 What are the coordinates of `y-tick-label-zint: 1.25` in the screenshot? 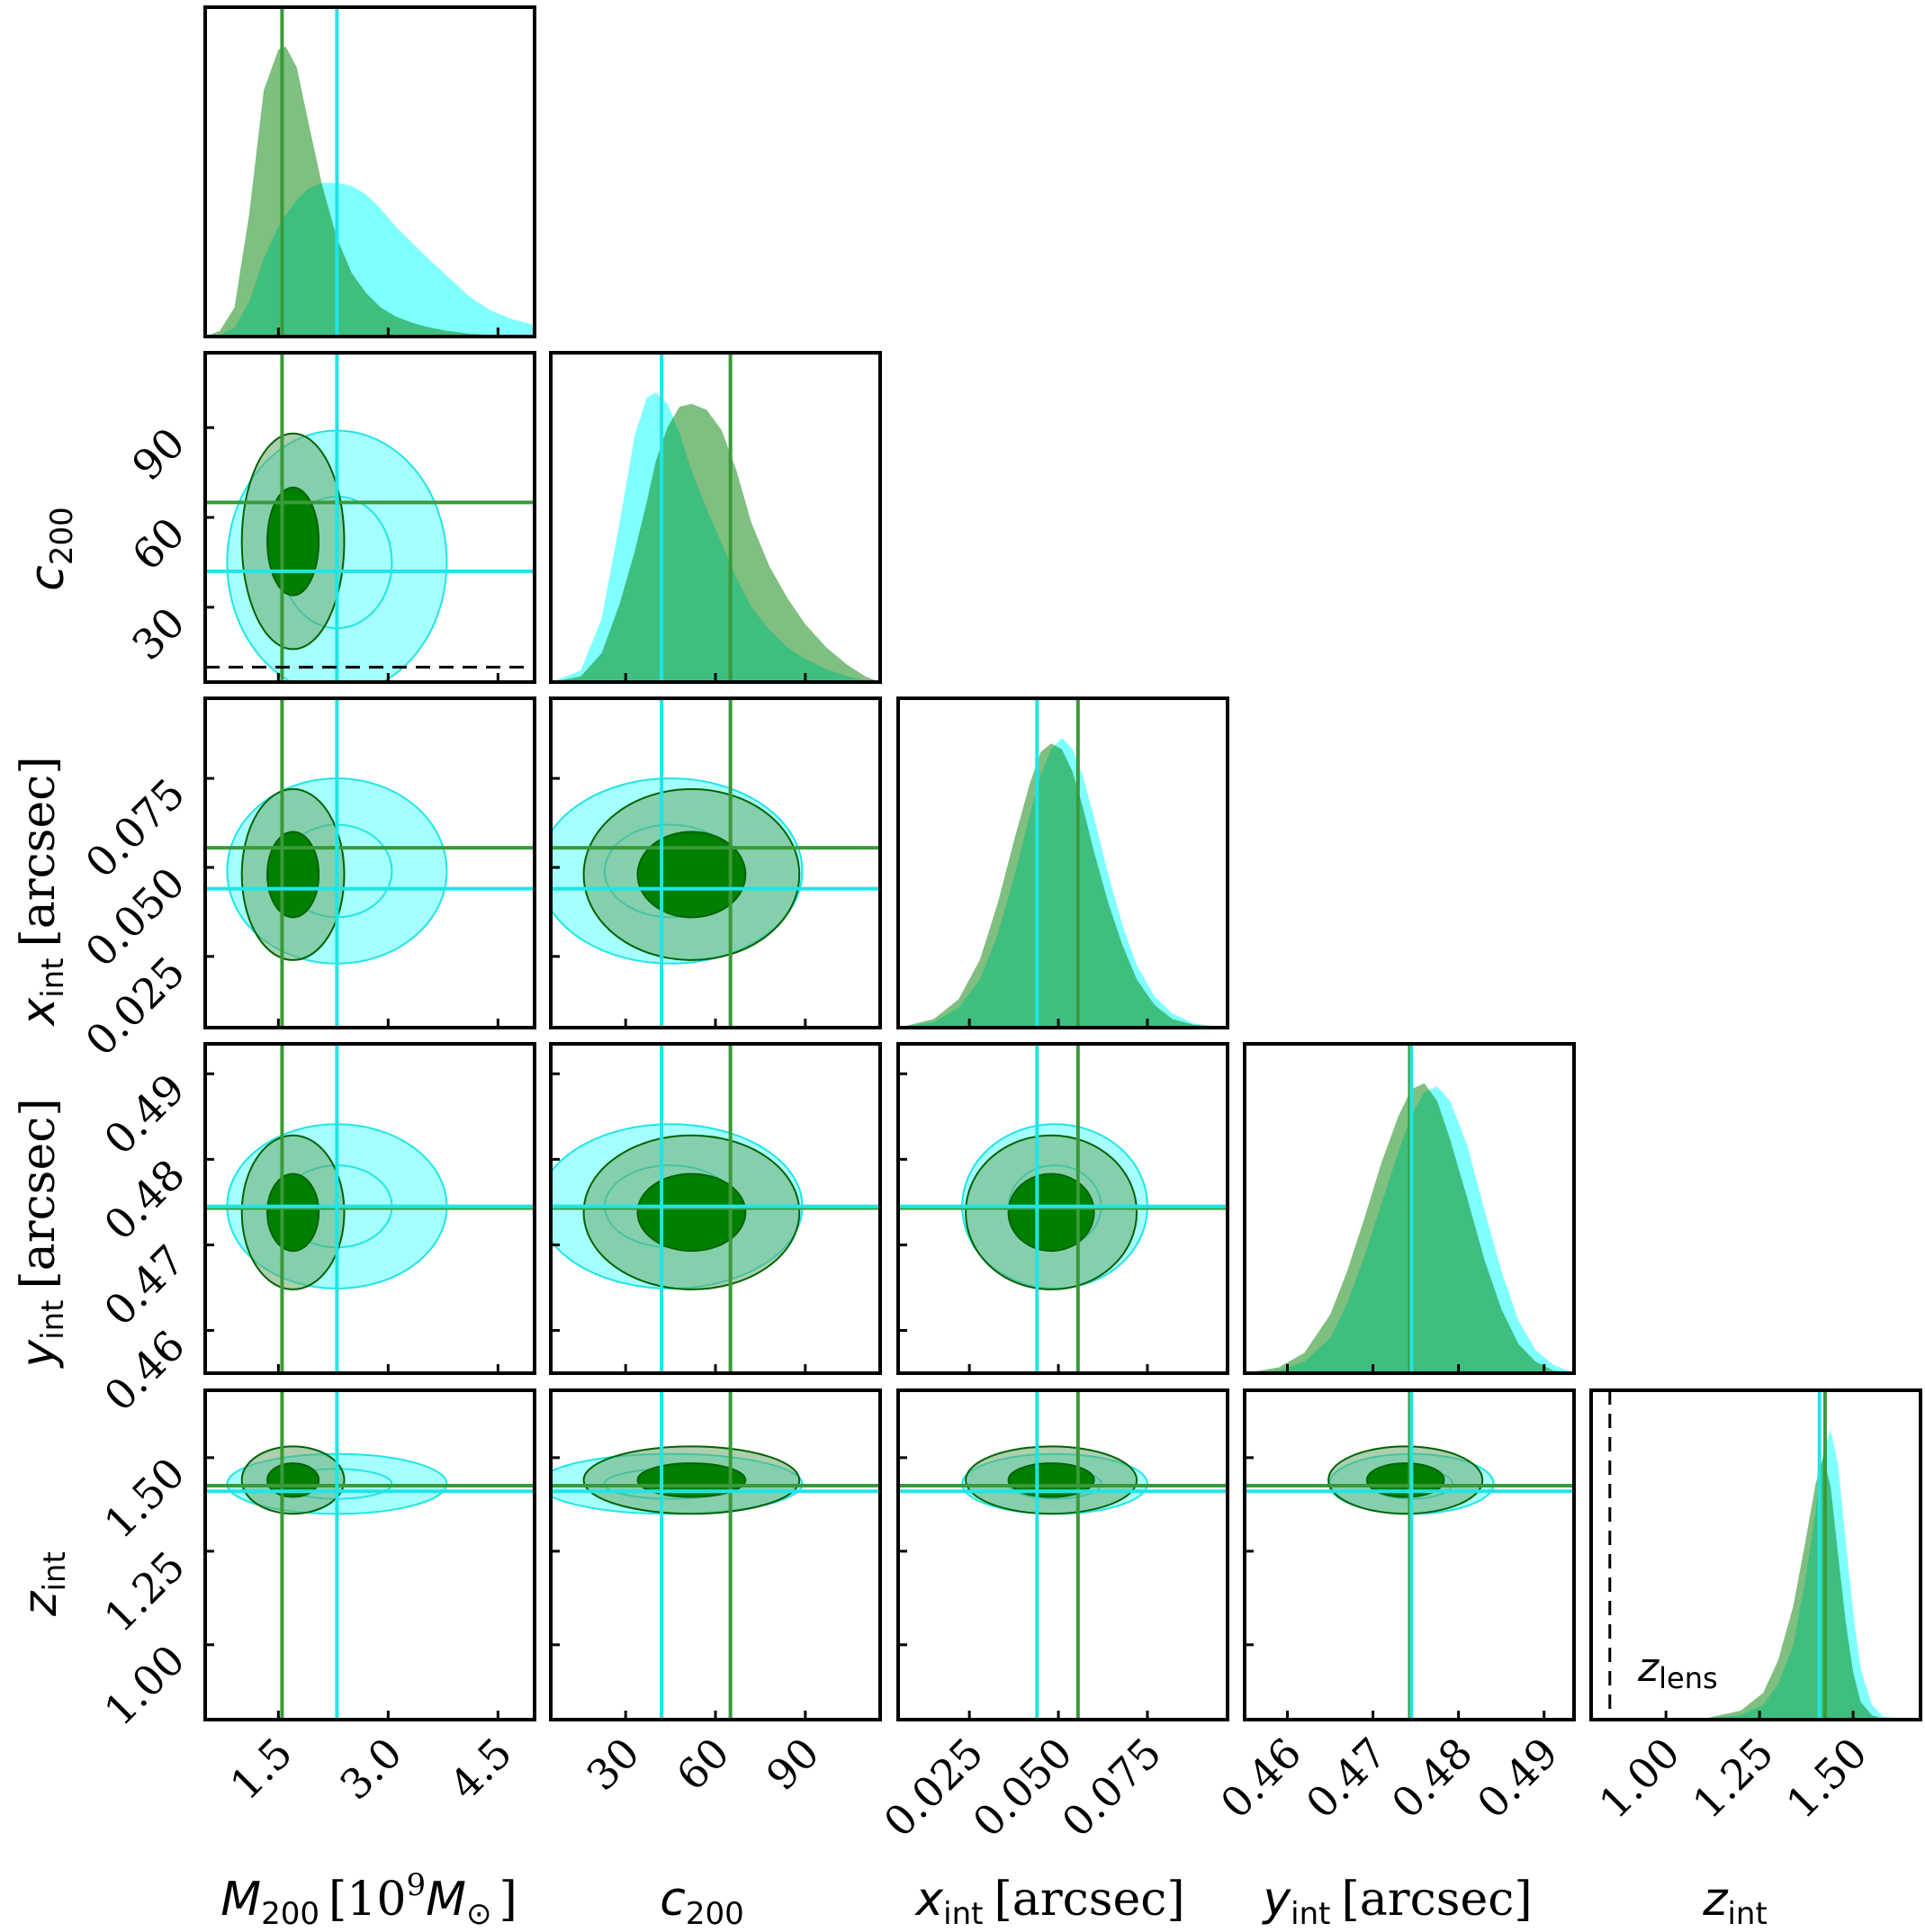 It's located at (144, 1591).